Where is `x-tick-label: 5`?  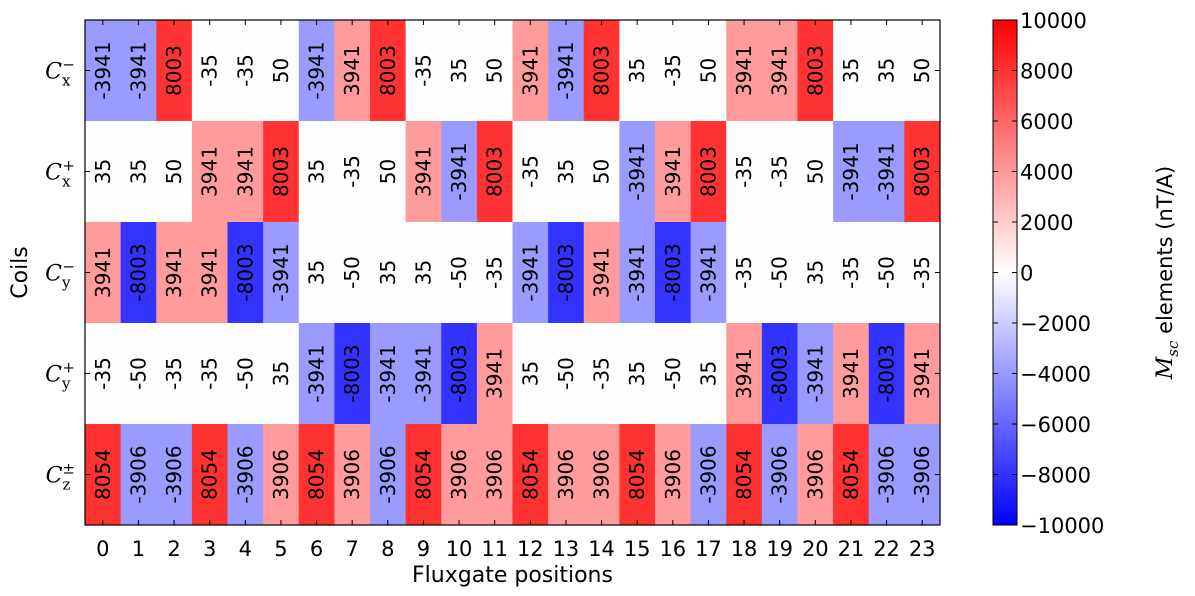 x-tick-label: 5 is located at coordinates (280, 549).